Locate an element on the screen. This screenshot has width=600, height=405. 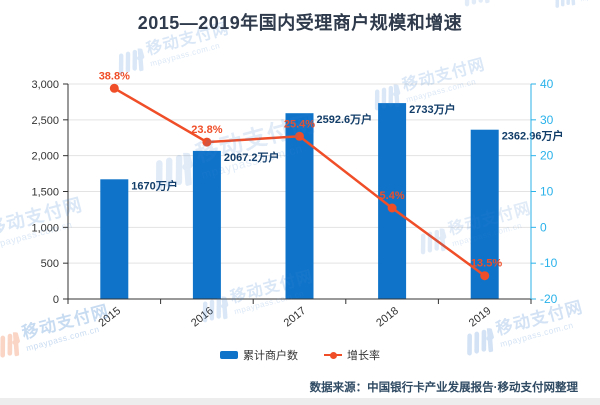
right-axis-tick-label: 20 is located at coordinates (547, 156).